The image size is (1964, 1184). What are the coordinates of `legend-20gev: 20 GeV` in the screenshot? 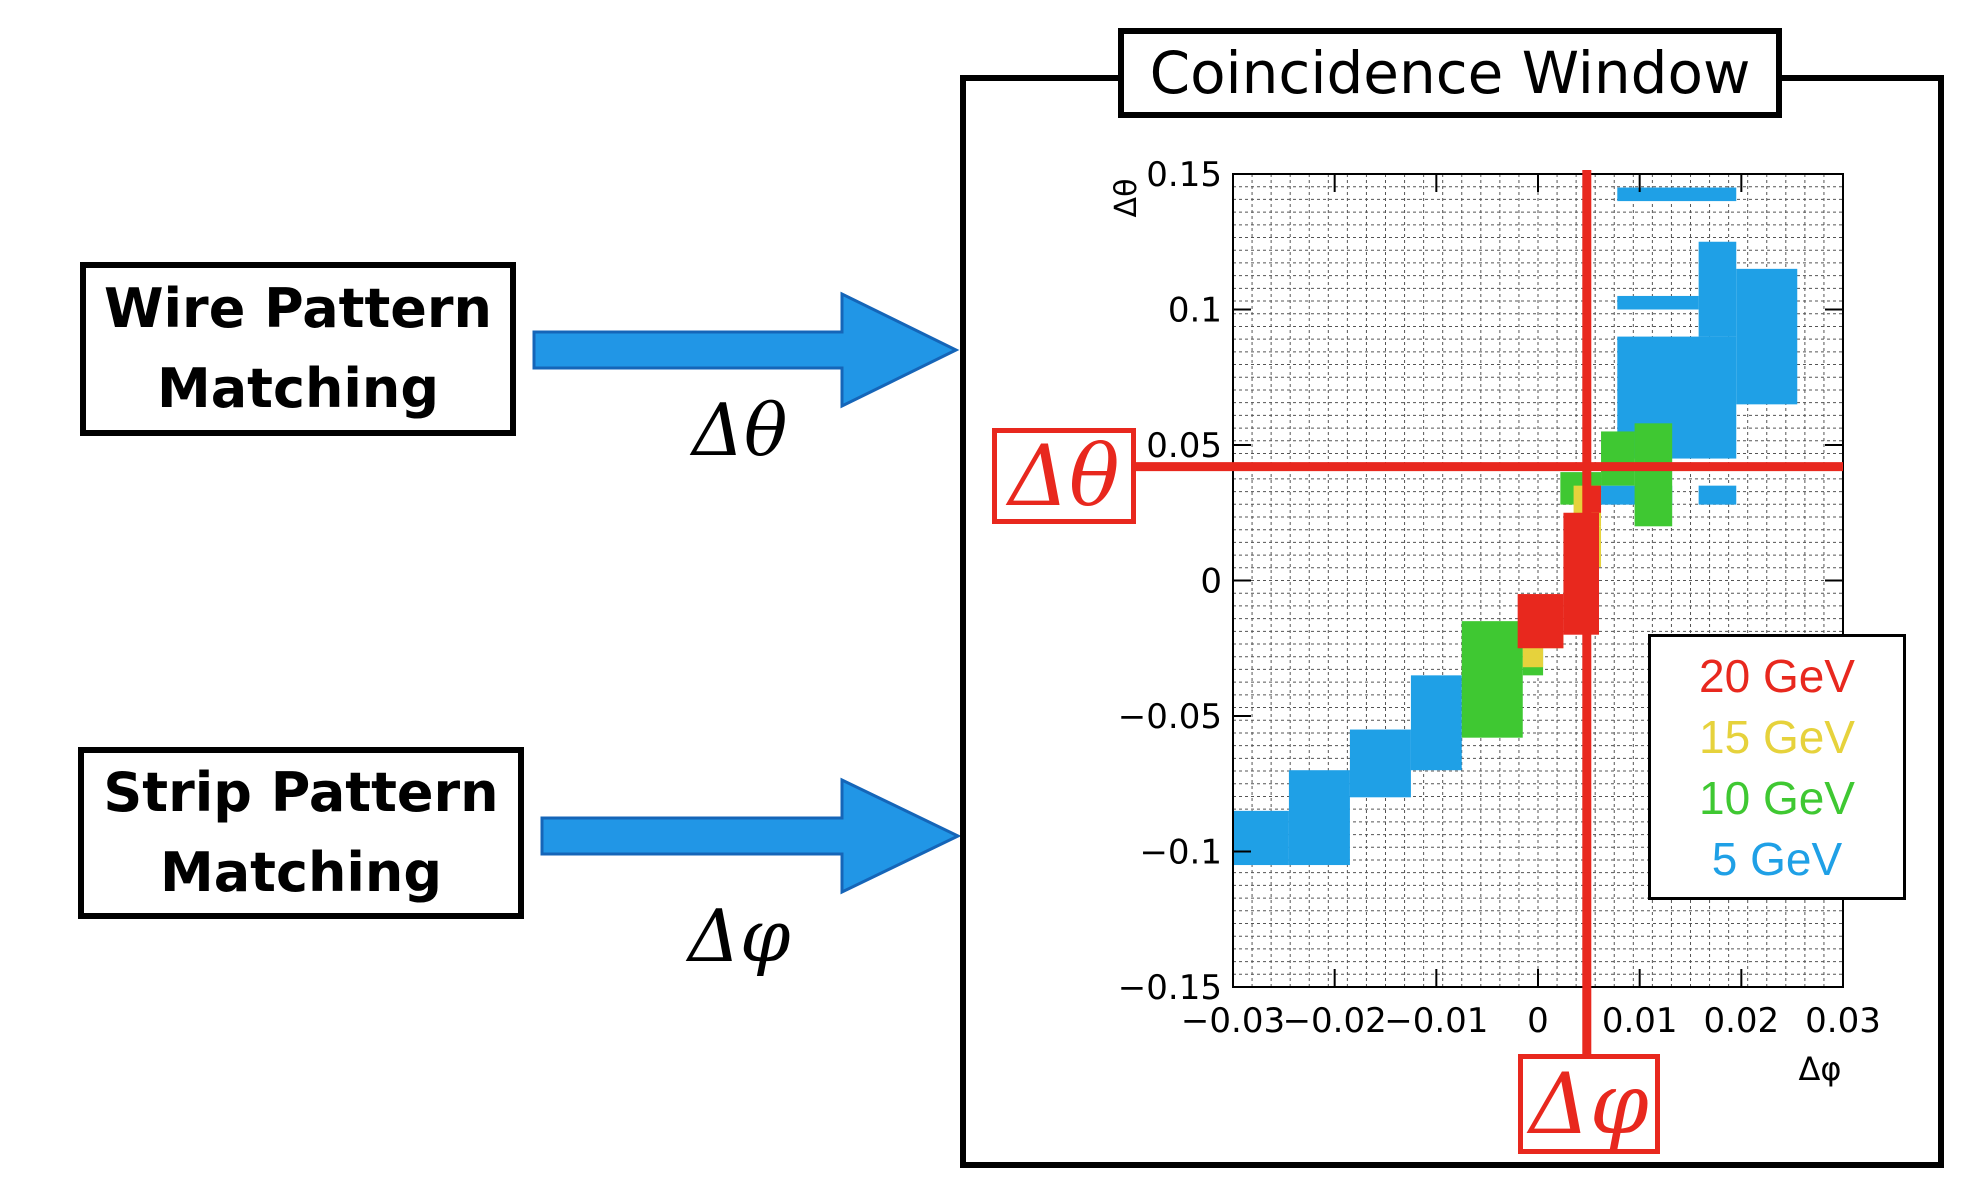 It's located at (1777, 675).